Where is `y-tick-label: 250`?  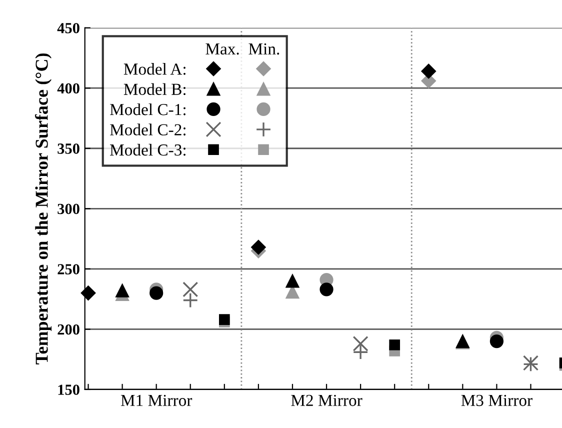
y-tick-label: 250 is located at coordinates (69, 269).